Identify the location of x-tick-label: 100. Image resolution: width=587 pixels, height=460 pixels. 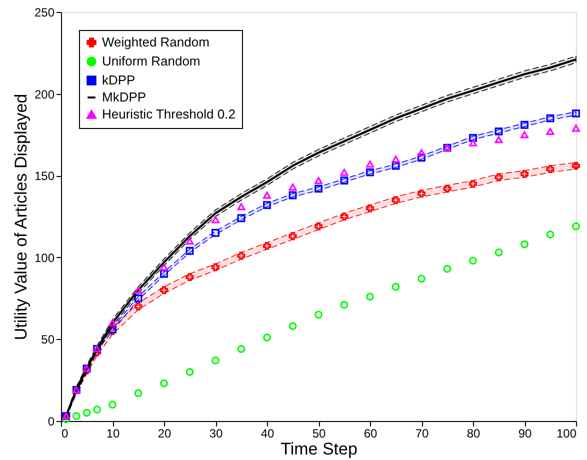
(566, 433).